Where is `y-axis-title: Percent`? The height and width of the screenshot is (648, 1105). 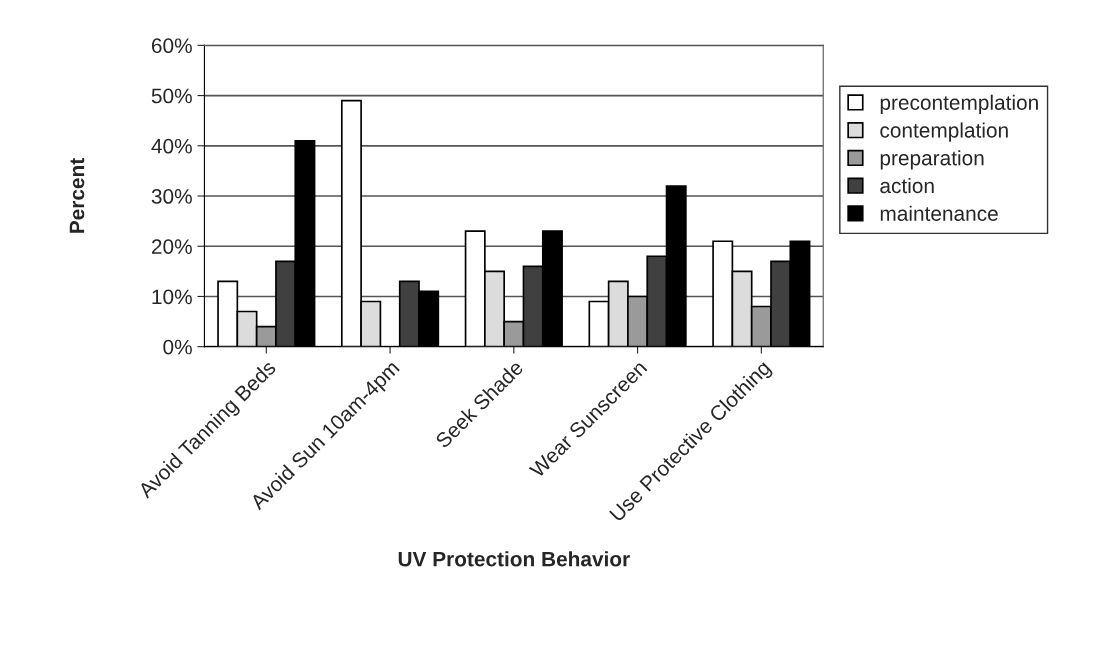 y-axis-title: Percent is located at coordinates (77, 195).